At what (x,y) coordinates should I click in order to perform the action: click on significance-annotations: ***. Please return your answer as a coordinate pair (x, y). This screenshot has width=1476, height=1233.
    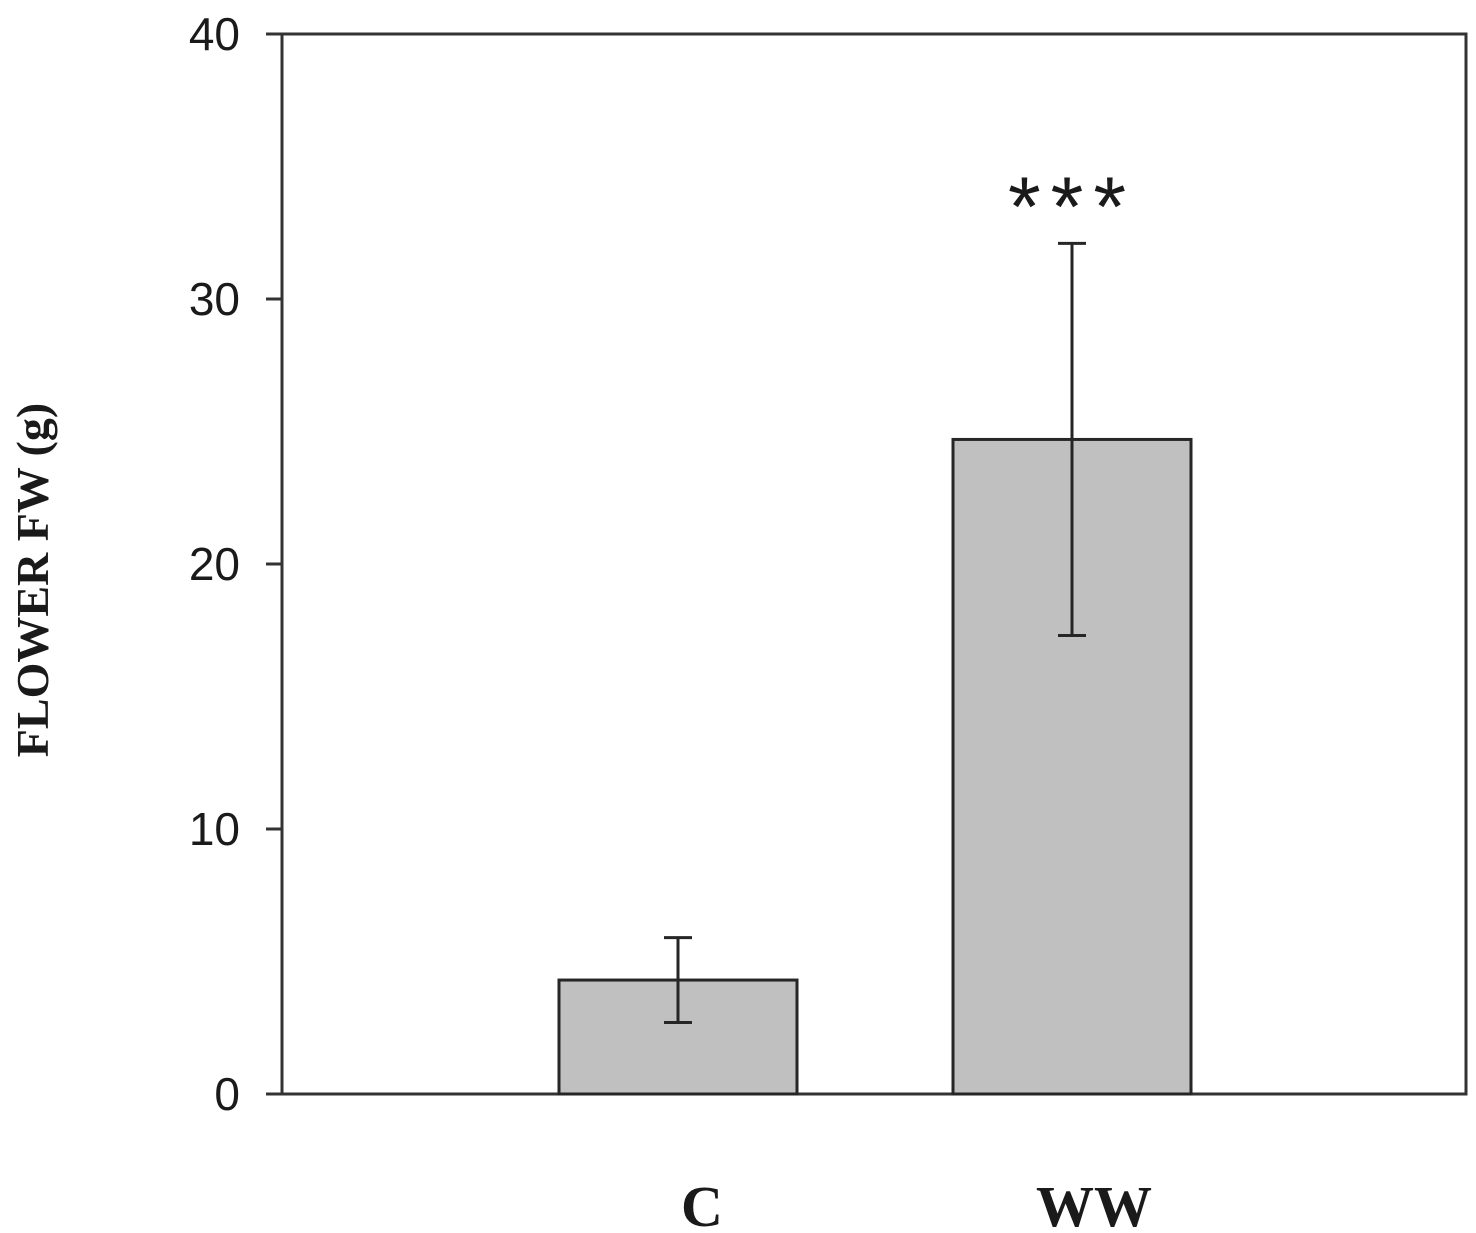
    Looking at the image, I should click on (1072, 206).